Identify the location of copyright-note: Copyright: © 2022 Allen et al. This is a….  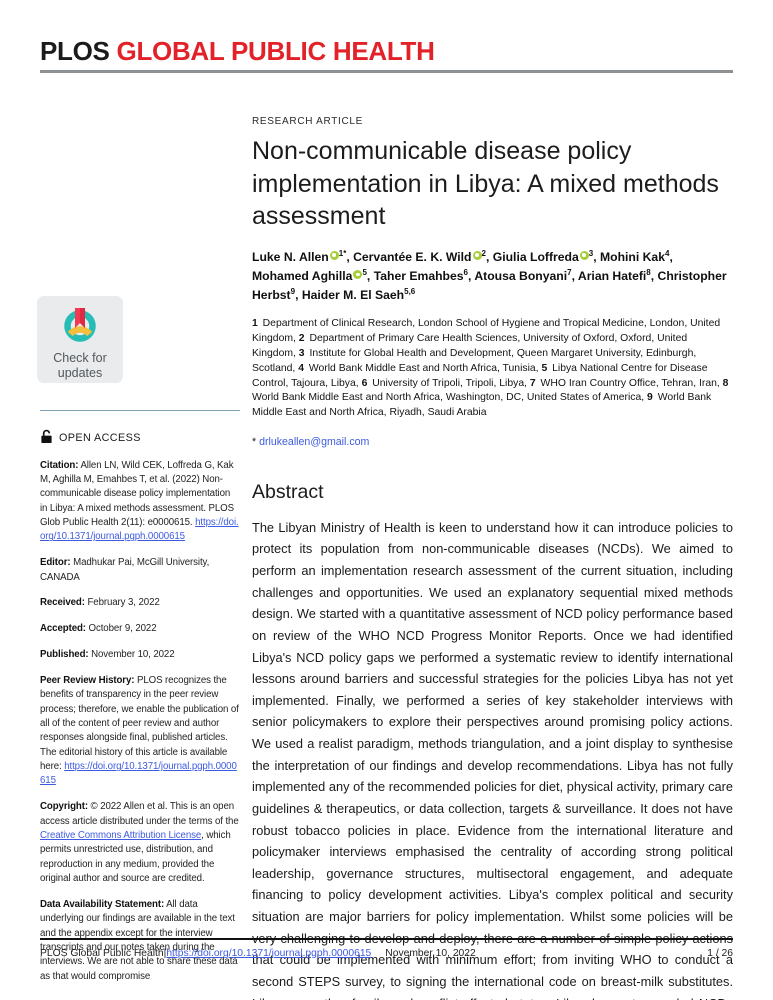
(139, 843).